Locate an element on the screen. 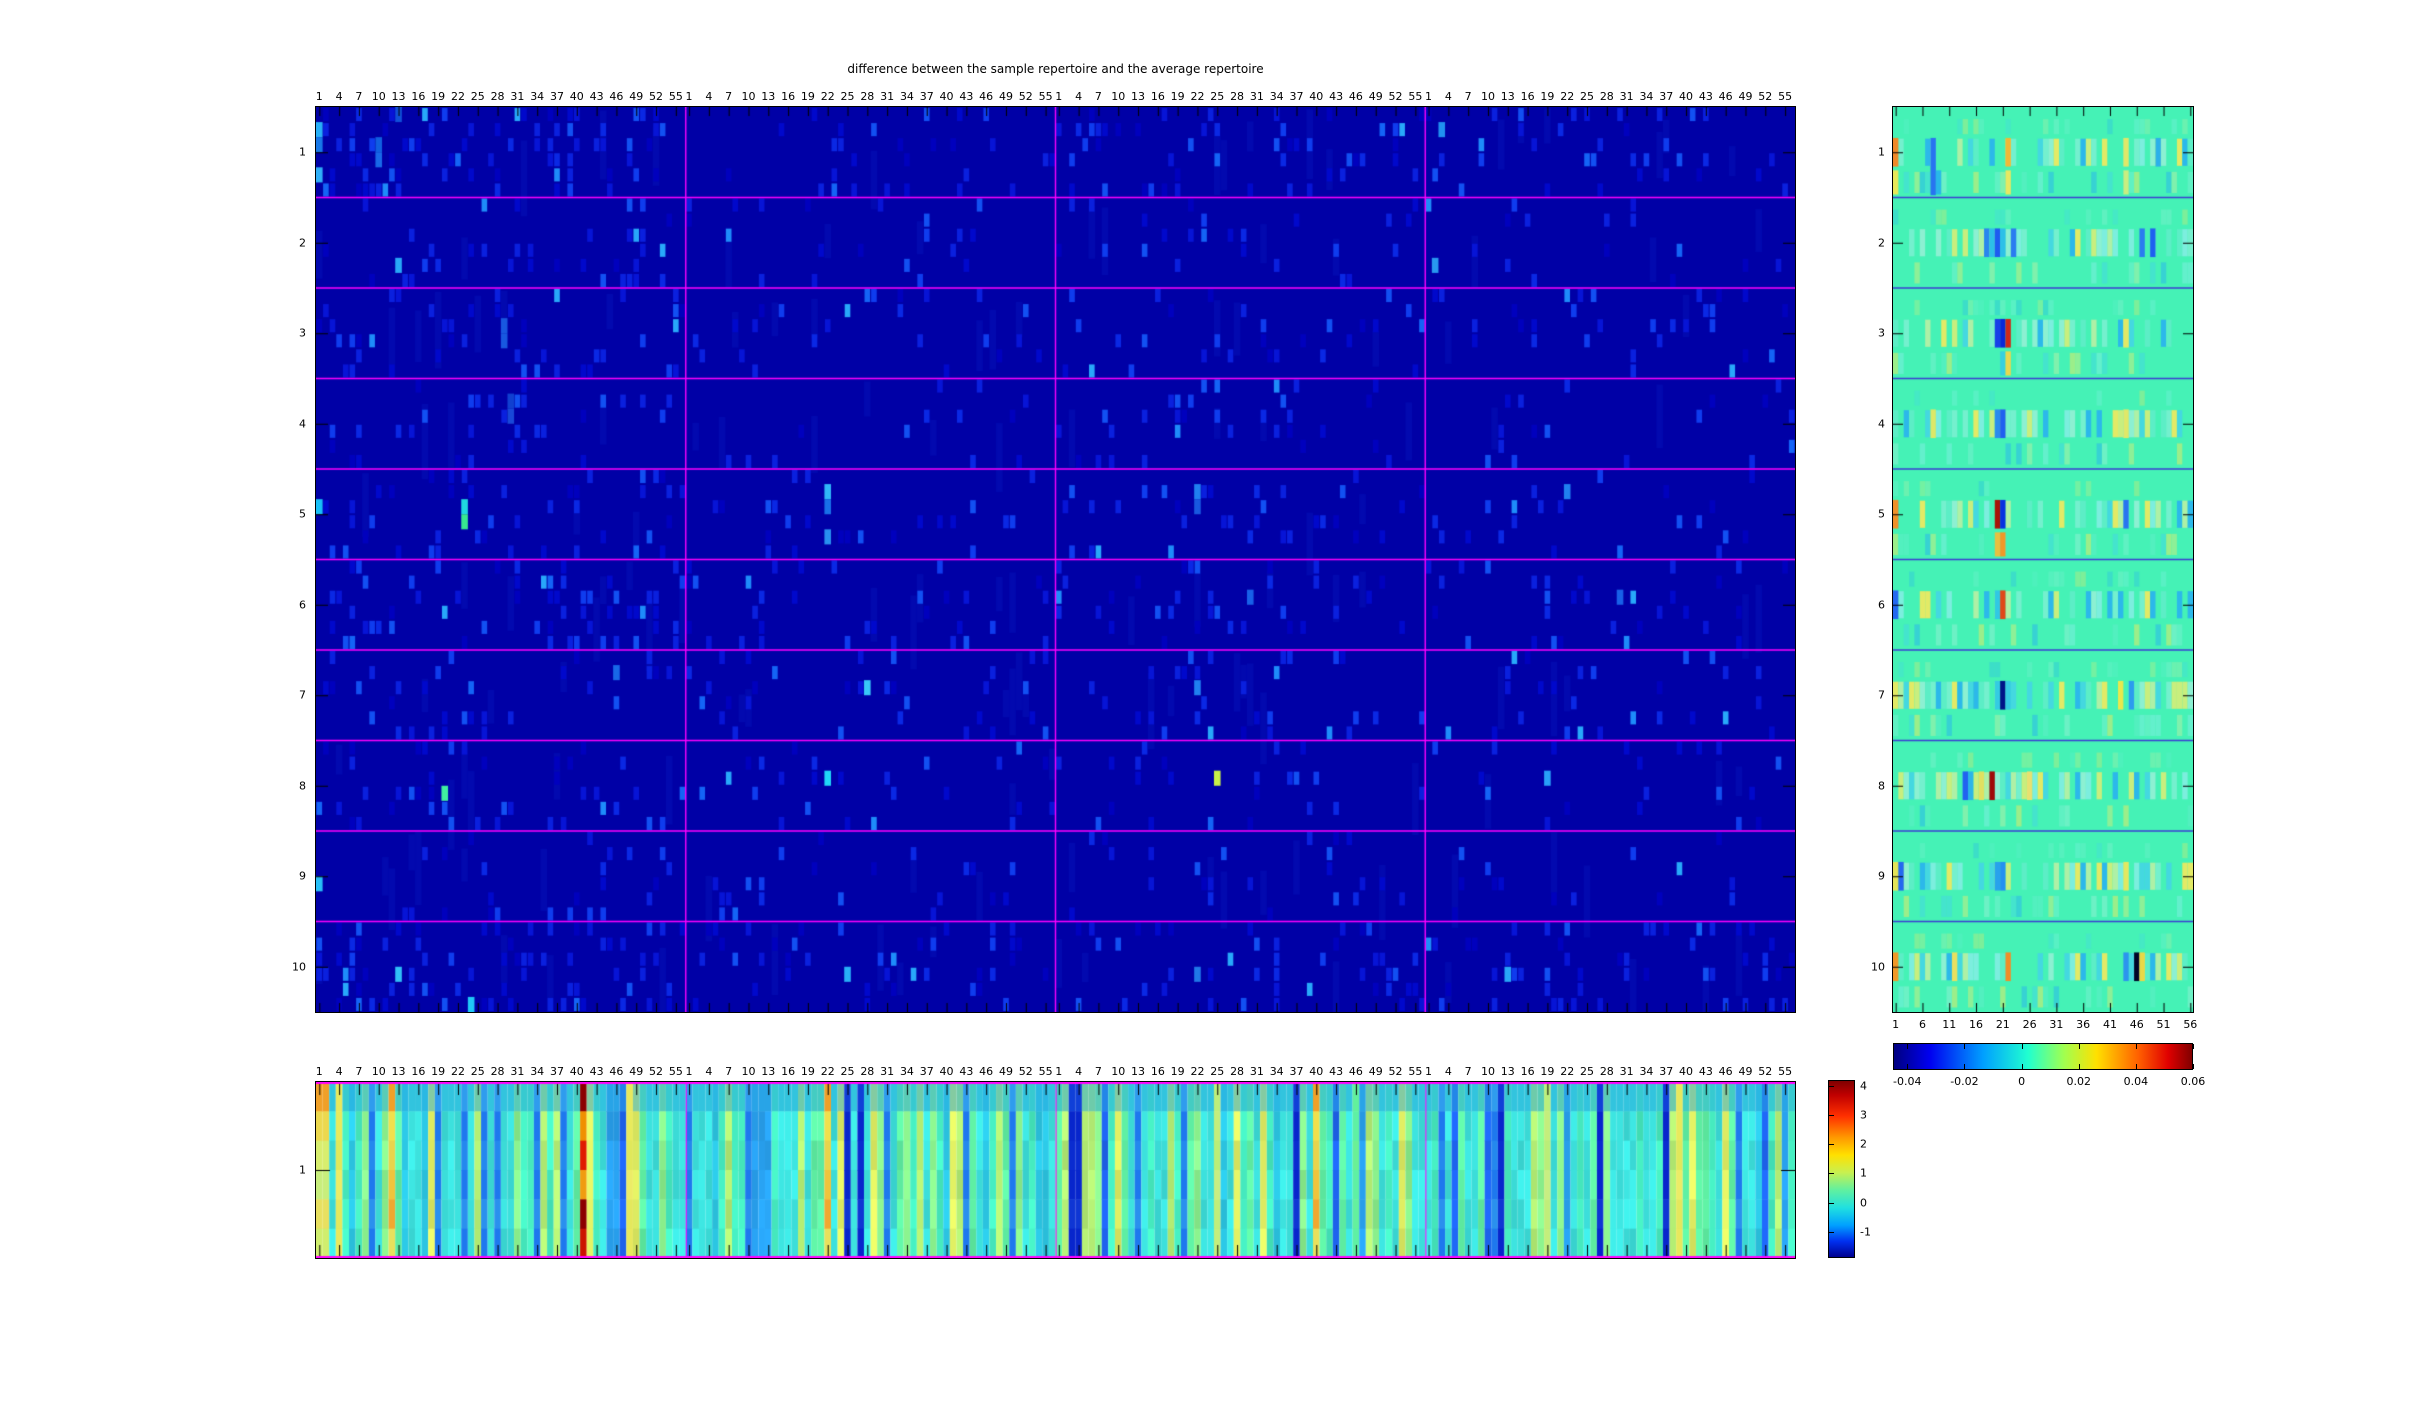 This screenshot has width=2424, height=1412. bottom-heatmap-frame is located at coordinates (1055, 1170).